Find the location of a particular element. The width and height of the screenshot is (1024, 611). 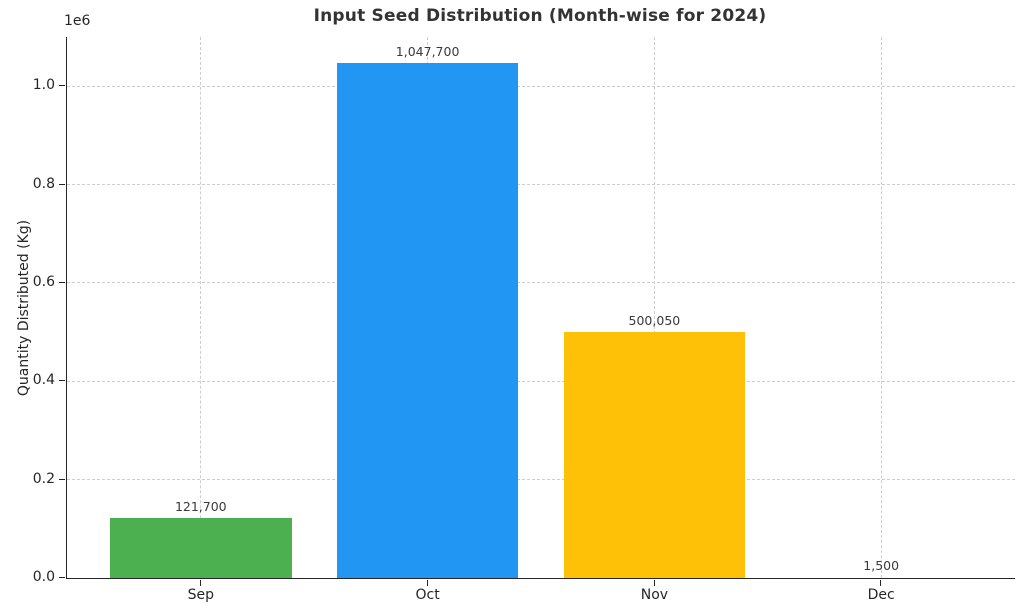

bar-sep is located at coordinates (201, 548).